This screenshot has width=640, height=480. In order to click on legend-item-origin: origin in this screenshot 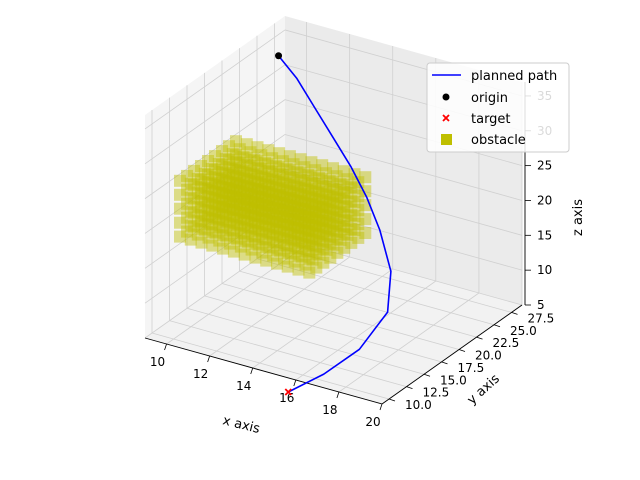, I will do `click(475, 98)`.